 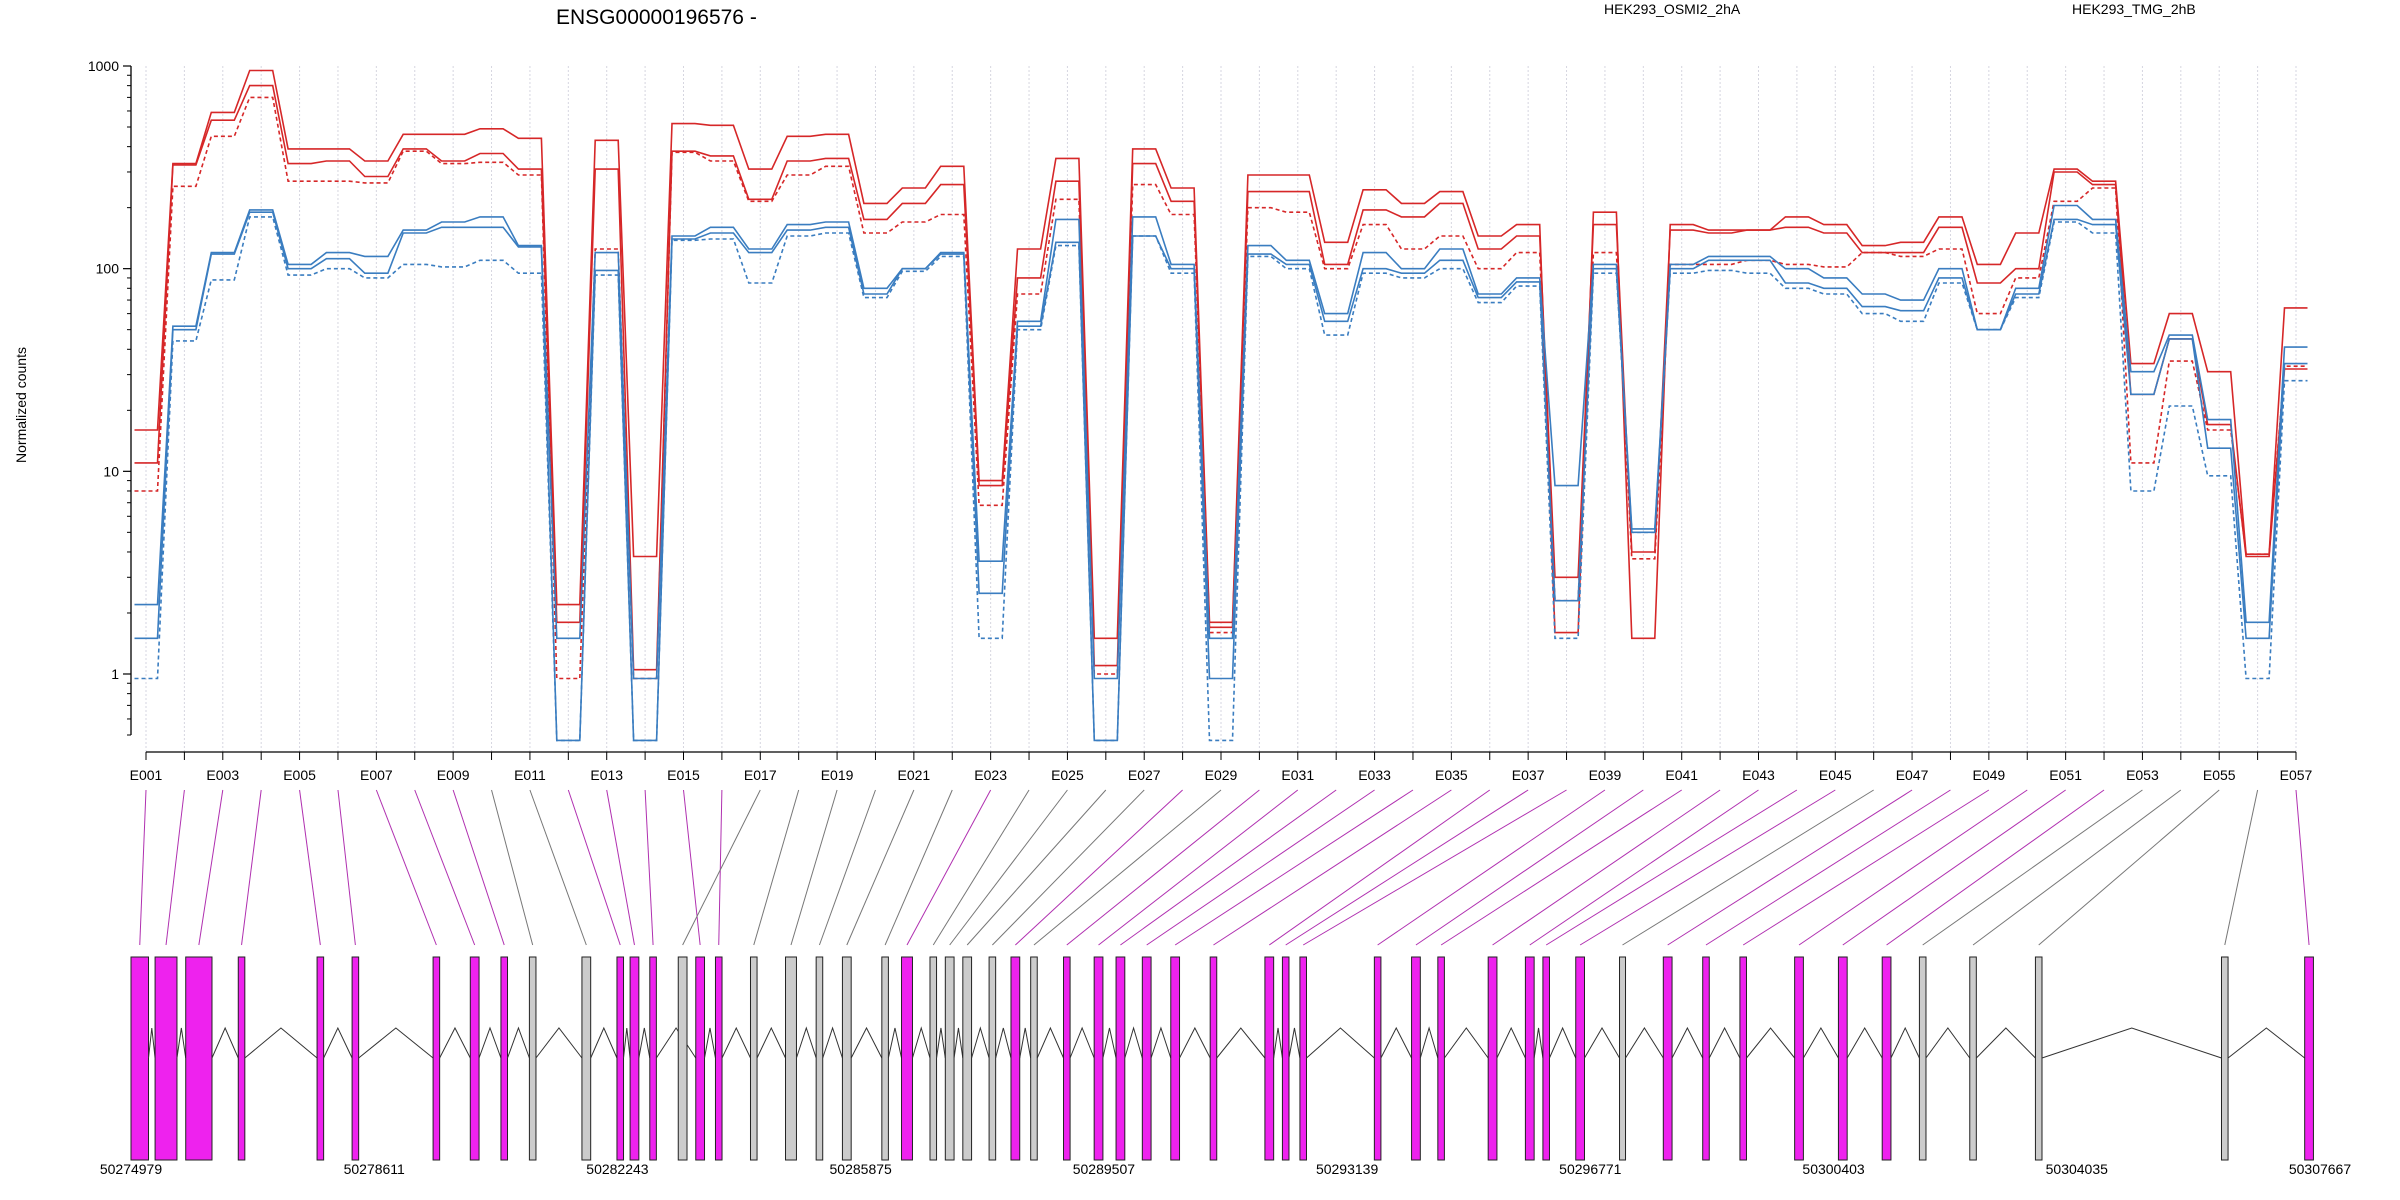 What do you see at coordinates (656, 17) in the screenshot?
I see `plot-title: ENSG00000196576 -` at bounding box center [656, 17].